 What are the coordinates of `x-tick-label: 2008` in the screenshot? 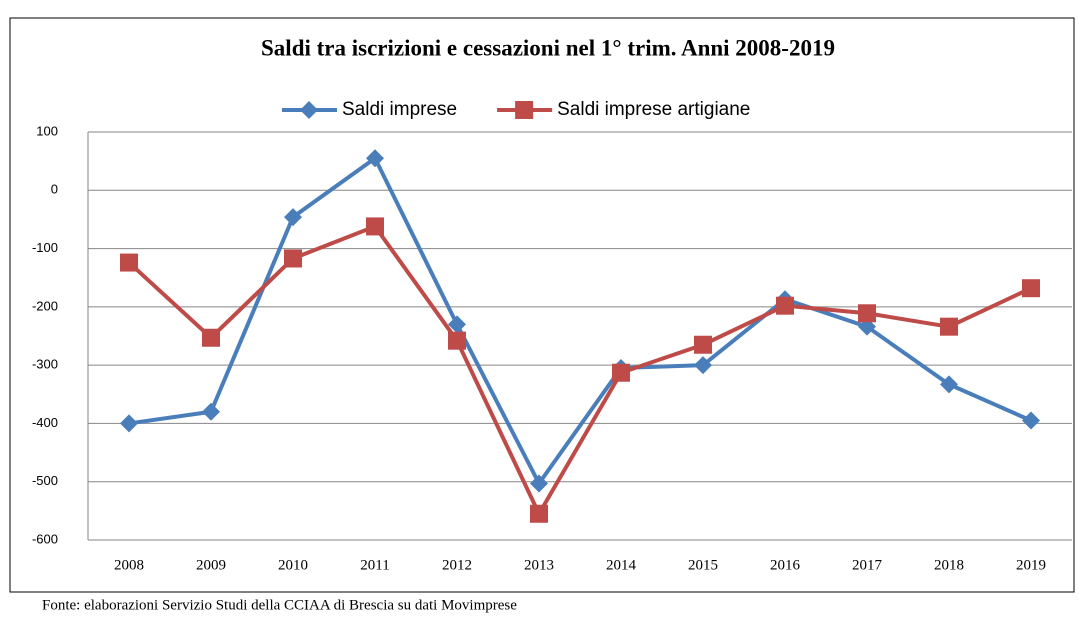 It's located at (129, 565).